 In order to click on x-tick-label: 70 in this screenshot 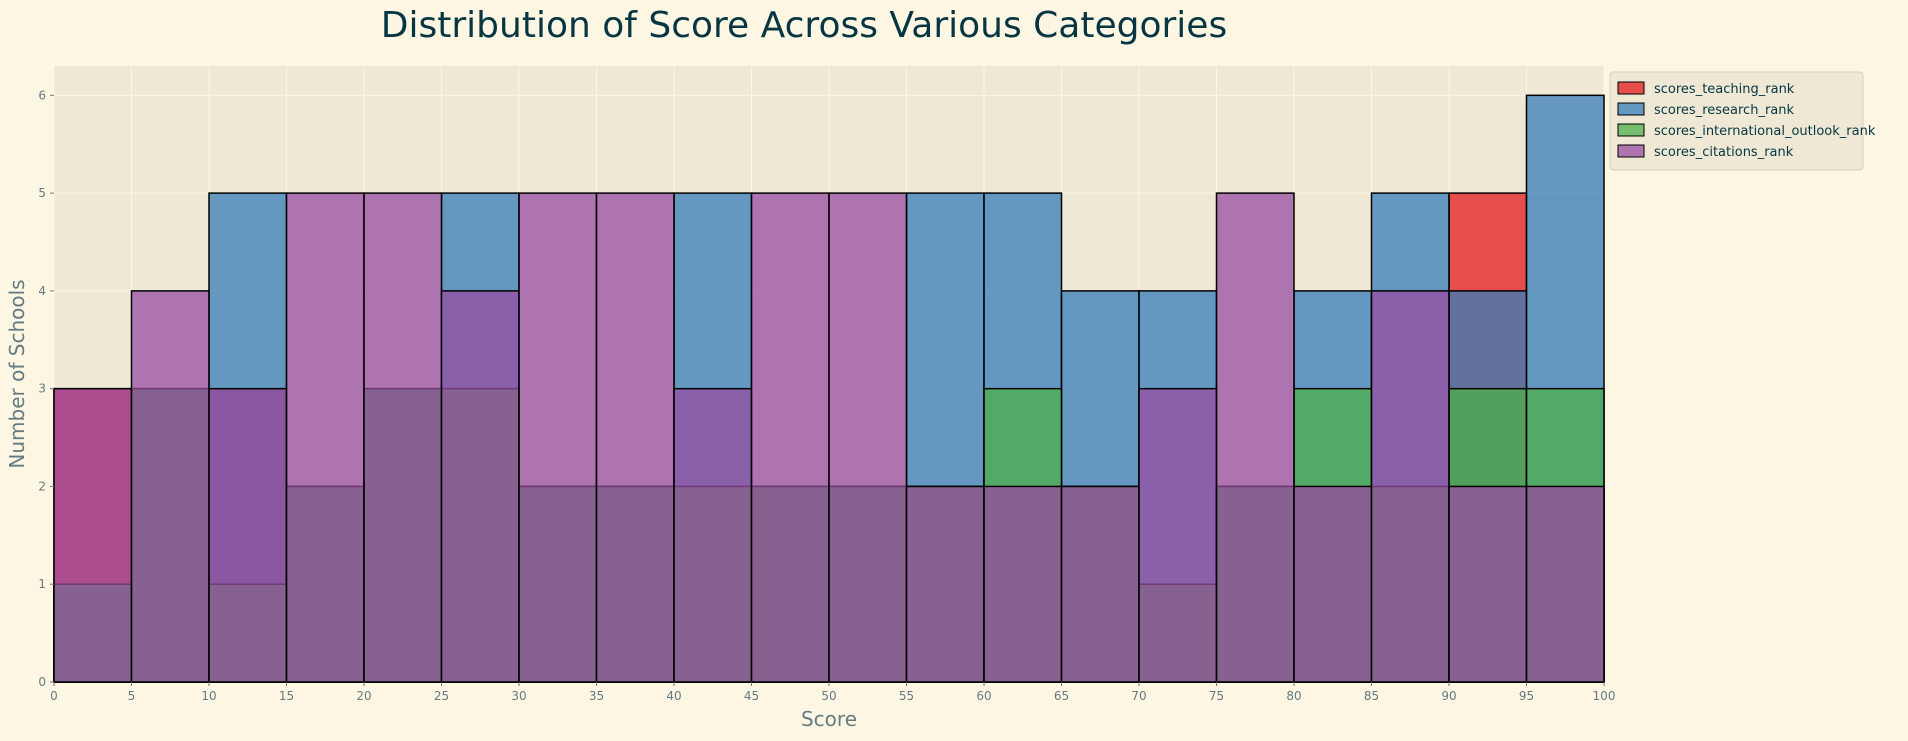, I will do `click(1138, 696)`.